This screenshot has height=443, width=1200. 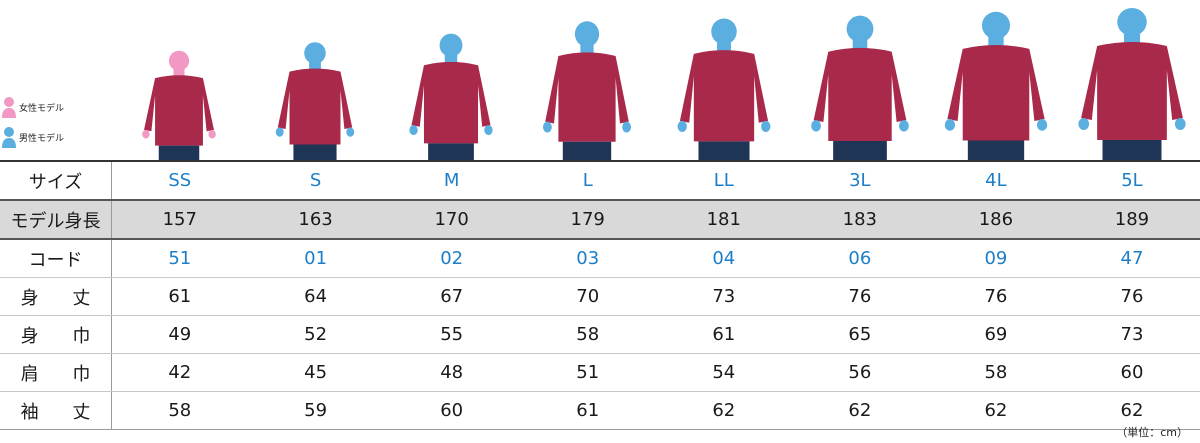 I want to click on table-cell: 4L, so click(x=995, y=180).